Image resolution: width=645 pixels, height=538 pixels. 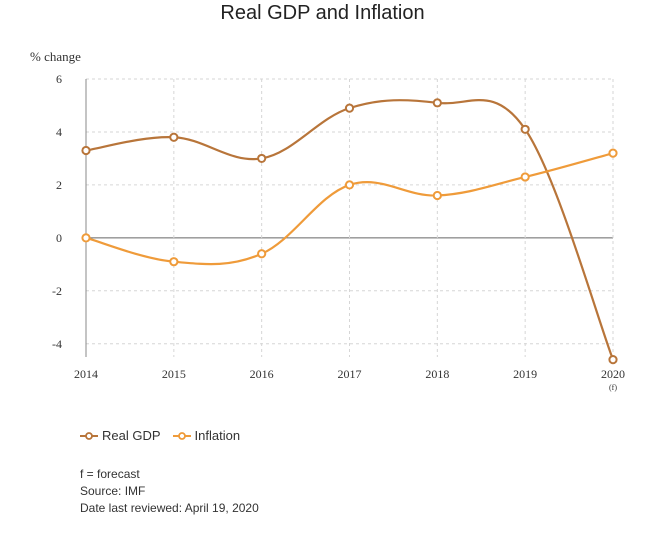 What do you see at coordinates (59, 79) in the screenshot?
I see `y-tick-label: 6` at bounding box center [59, 79].